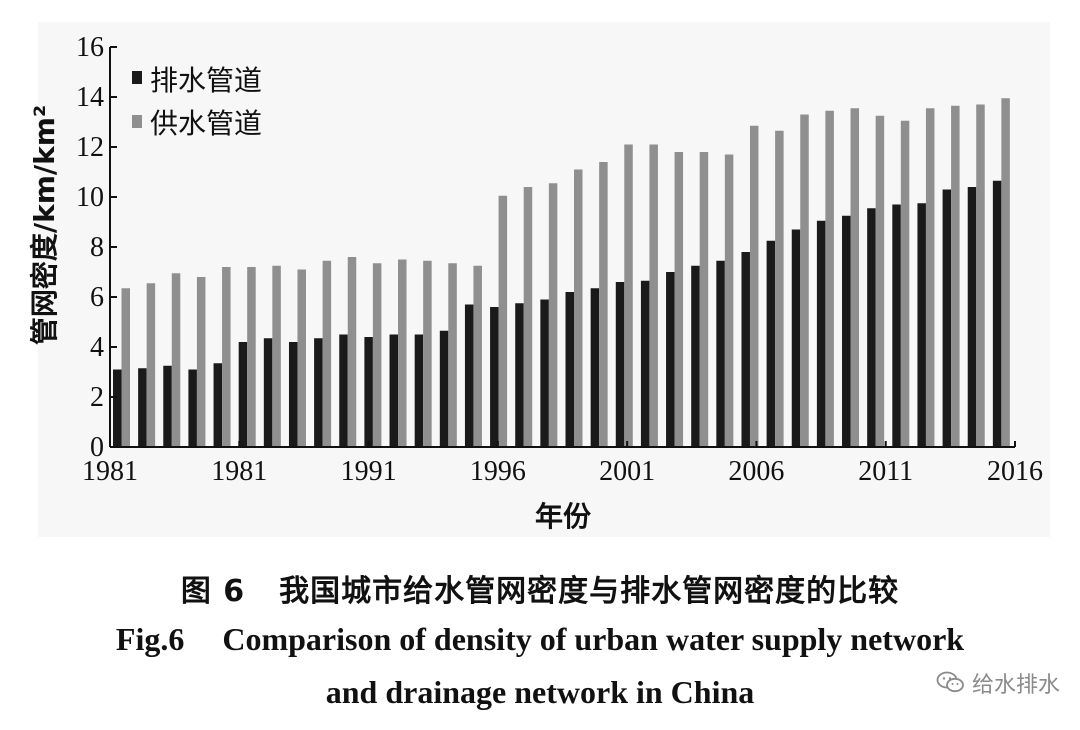 Image resolution: width=1080 pixels, height=730 pixels. What do you see at coordinates (563, 516) in the screenshot?
I see `x-axis-title: 年份` at bounding box center [563, 516].